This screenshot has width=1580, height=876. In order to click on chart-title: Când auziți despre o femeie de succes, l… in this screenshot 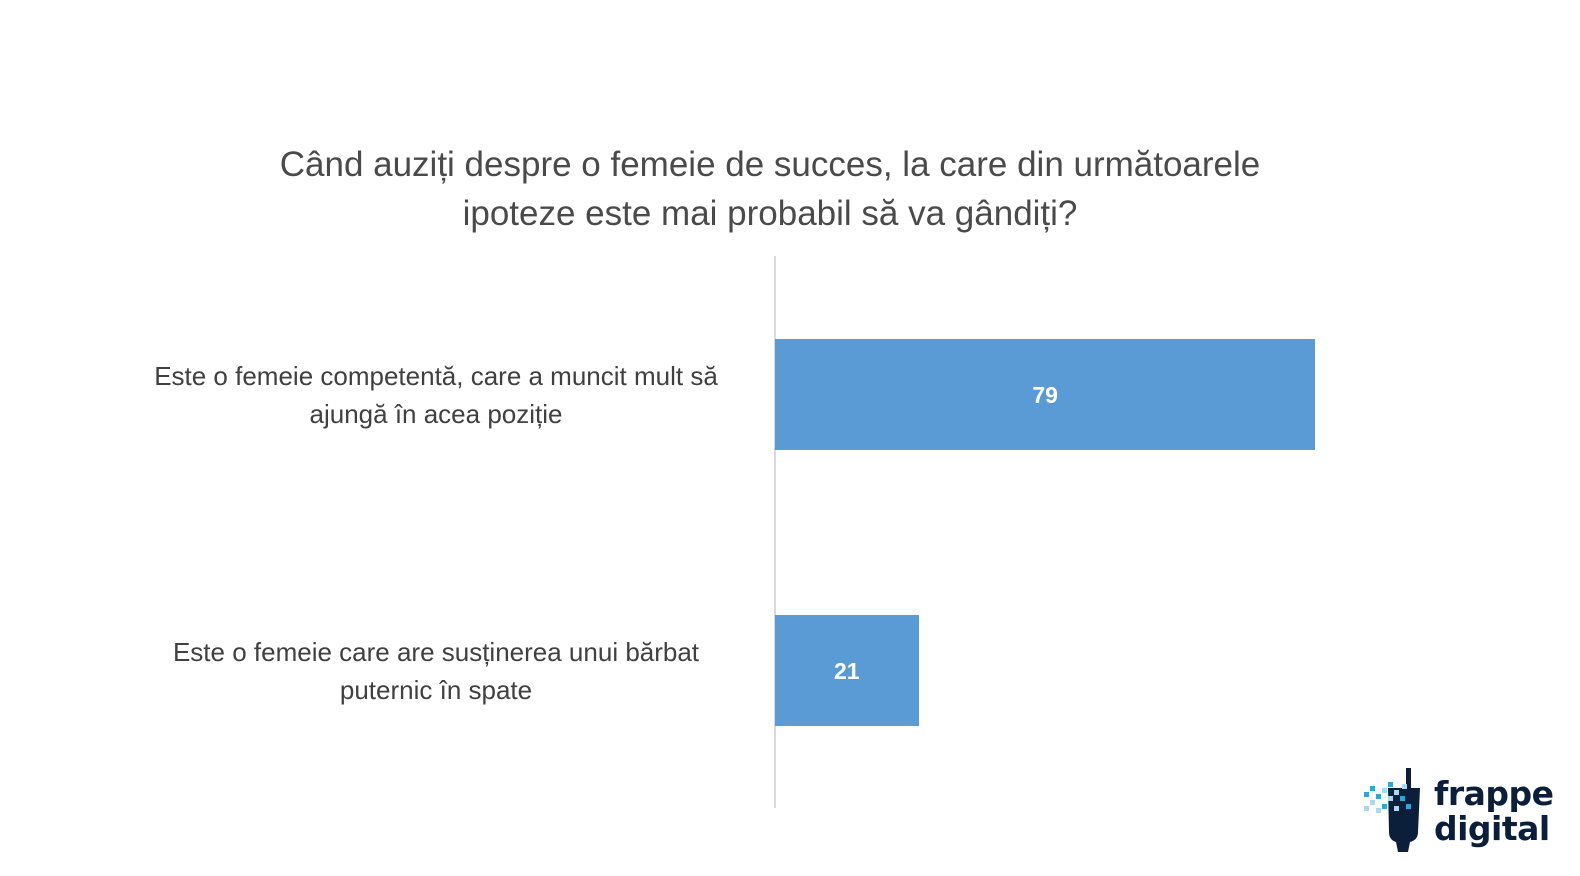, I will do `click(770, 189)`.